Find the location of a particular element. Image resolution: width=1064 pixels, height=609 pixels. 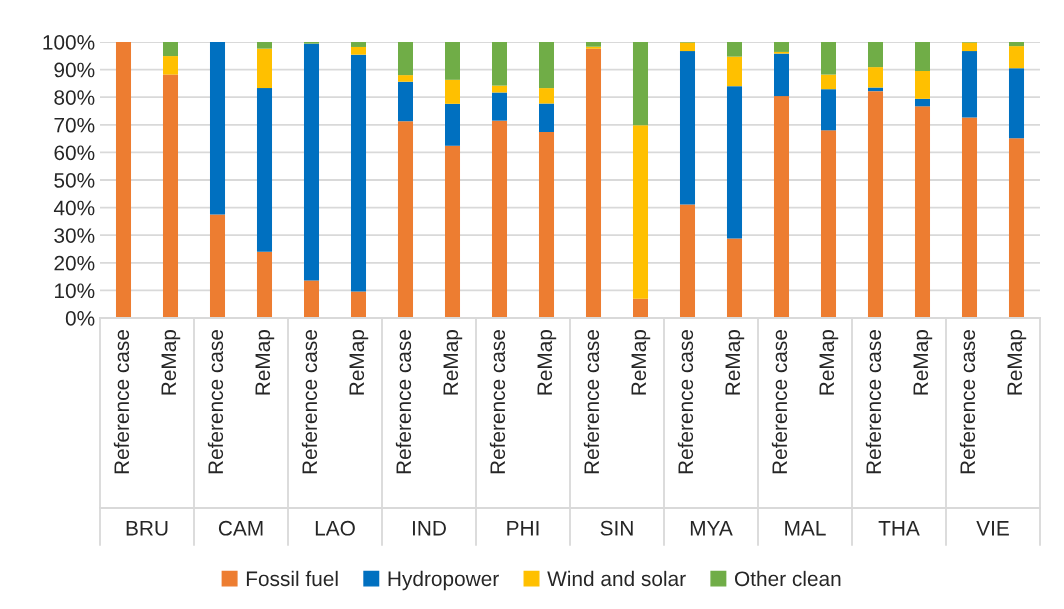

y-tick-label: 20% is located at coordinates (74, 263).